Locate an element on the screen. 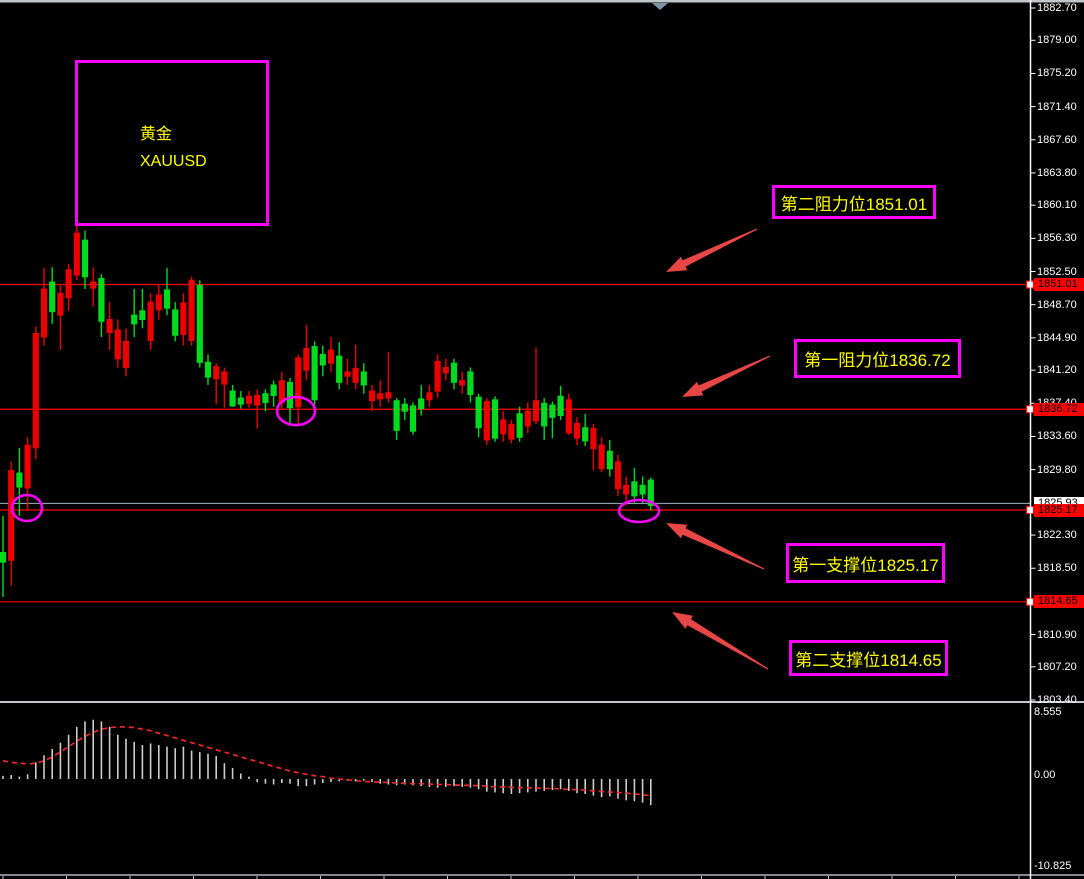 This screenshot has height=879, width=1084. level-price-tag: 1836.72 is located at coordinates (1059, 409).